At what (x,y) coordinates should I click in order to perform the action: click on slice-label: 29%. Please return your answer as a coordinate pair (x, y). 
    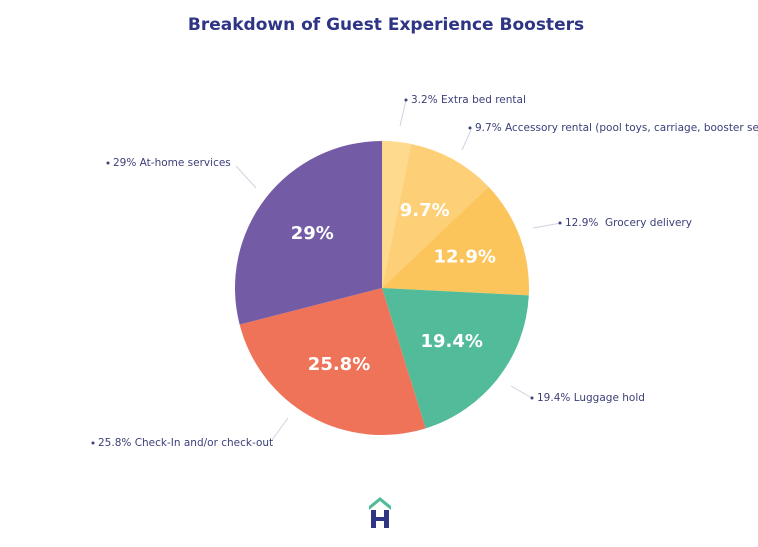
    Looking at the image, I should click on (312, 233).